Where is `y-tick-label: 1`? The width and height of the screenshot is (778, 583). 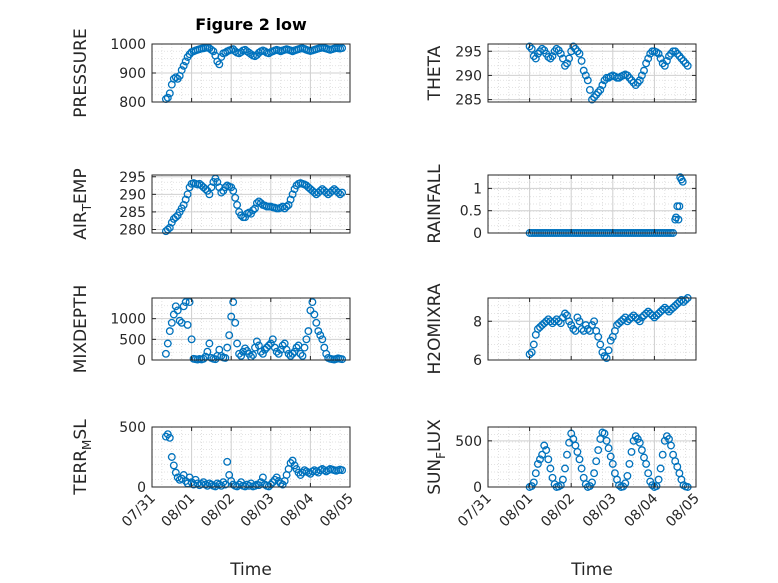 y-tick-label: 1 is located at coordinates (477, 189).